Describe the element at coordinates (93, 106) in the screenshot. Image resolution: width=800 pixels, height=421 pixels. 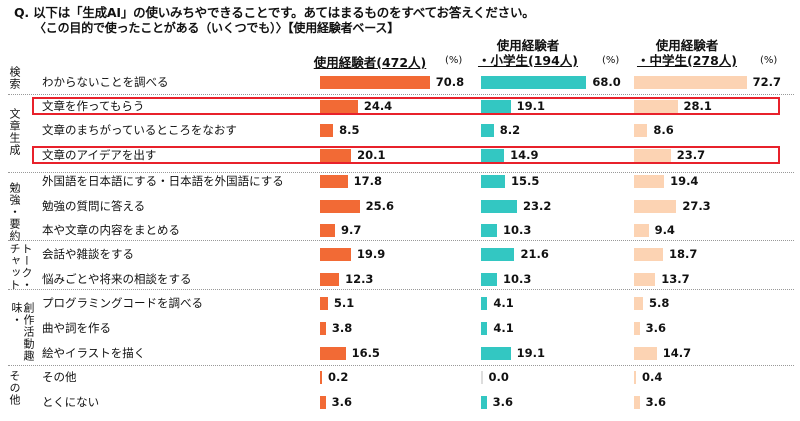
I see `category-label: 文章を作ってもらう` at that location.